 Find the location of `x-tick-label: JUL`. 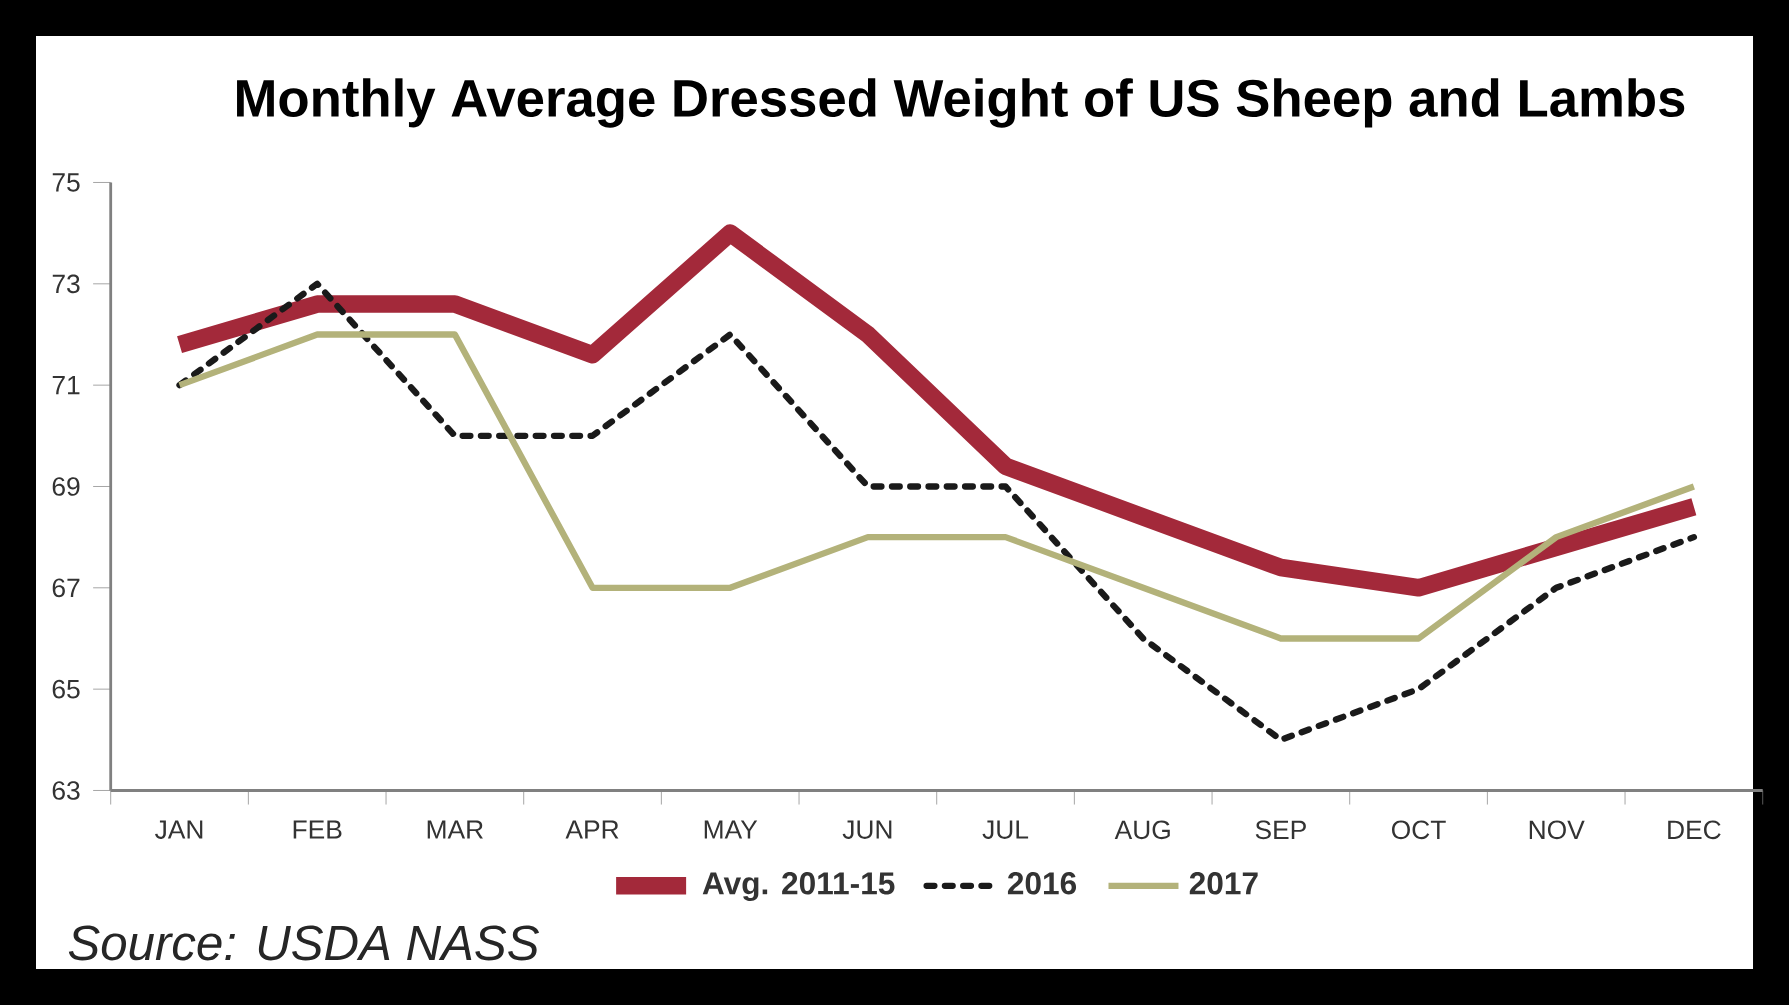

x-tick-label: JUL is located at coordinates (1005, 829).